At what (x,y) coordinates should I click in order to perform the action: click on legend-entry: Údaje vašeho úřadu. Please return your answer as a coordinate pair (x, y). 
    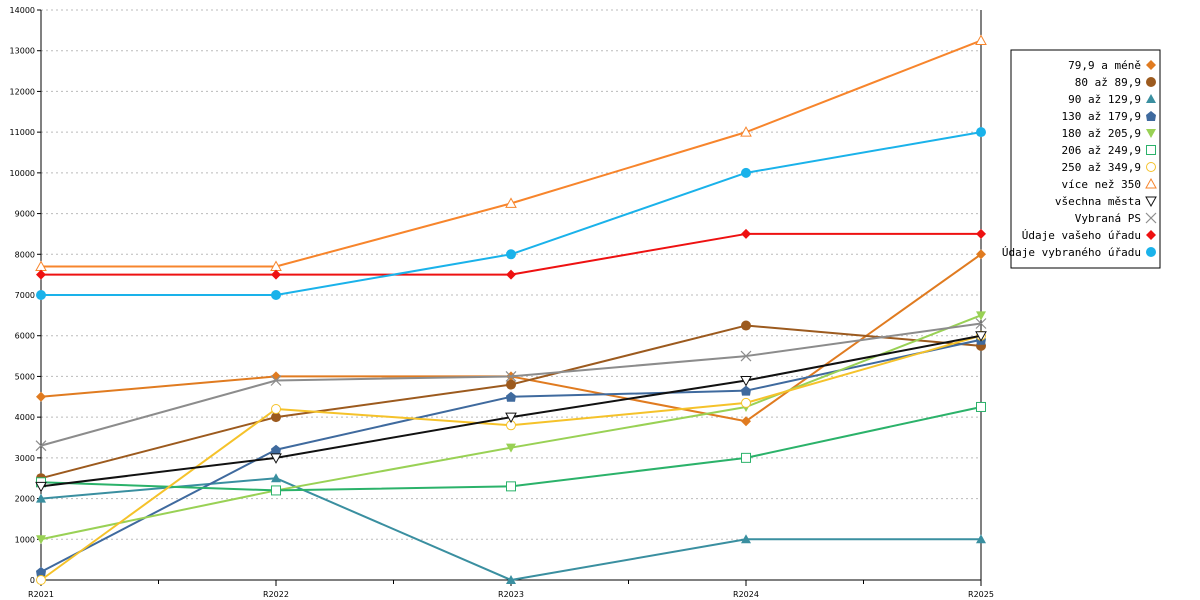
    Looking at the image, I should click on (1089, 235).